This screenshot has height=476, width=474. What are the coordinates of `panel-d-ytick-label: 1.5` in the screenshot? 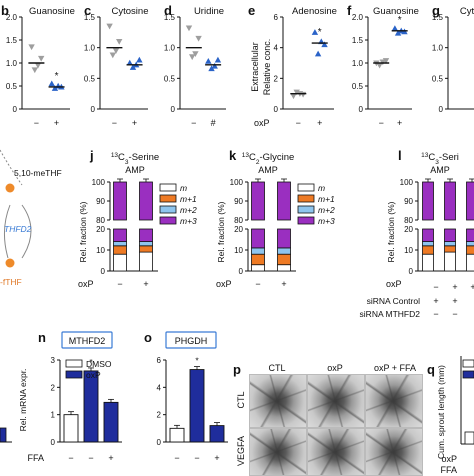 It's located at (170, 17).